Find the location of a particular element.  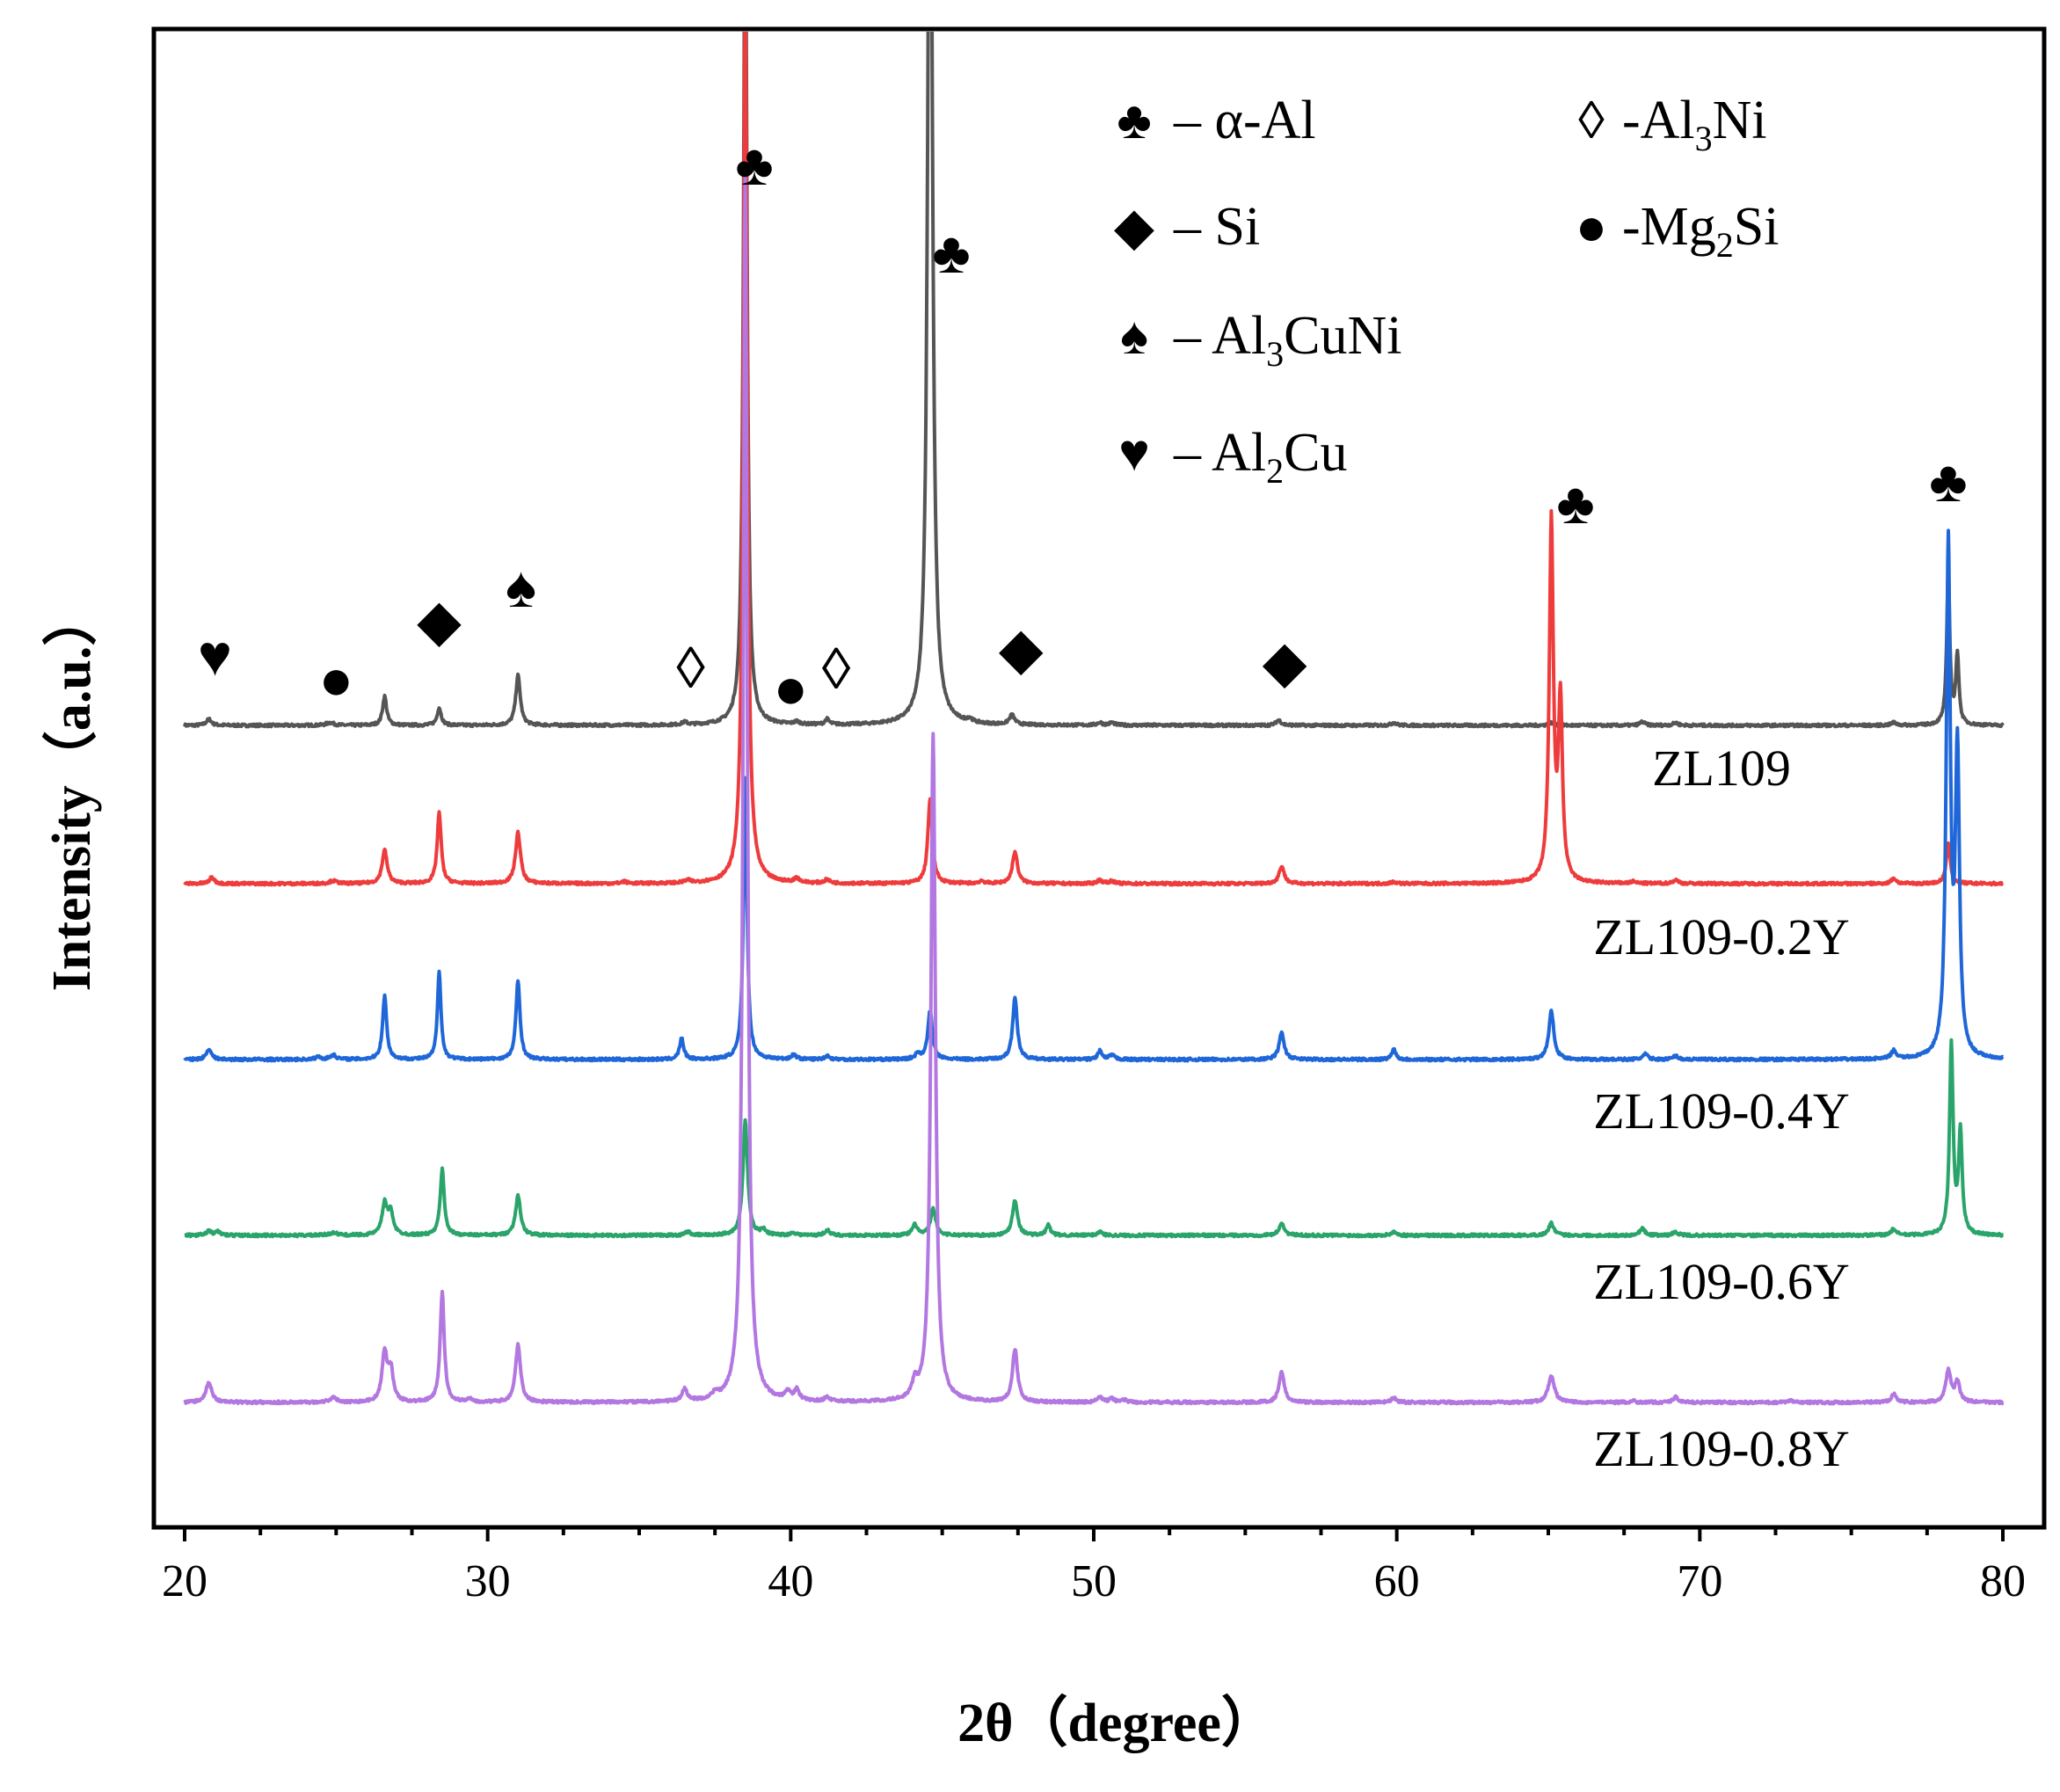

peak-marker-3: ◆ is located at coordinates (439, 621).